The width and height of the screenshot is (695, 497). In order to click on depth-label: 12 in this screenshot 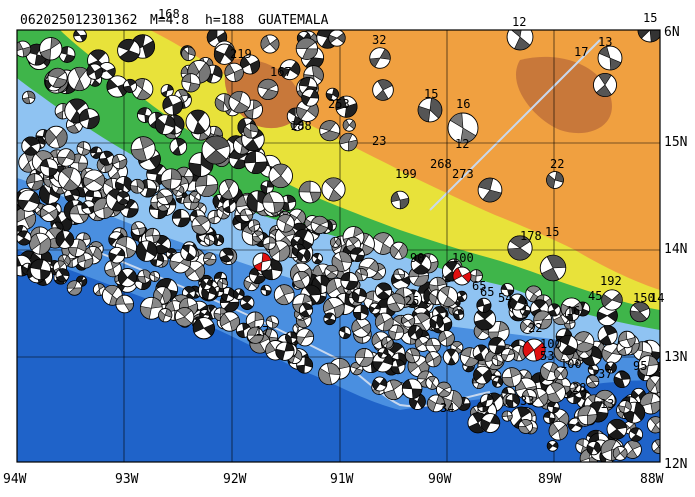, I will do `click(519, 22)`.